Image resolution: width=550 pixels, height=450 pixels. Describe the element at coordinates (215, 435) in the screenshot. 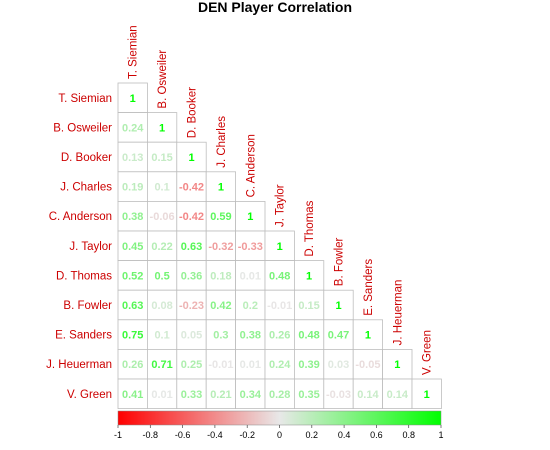

I see `scale-tick-label: -0.4` at that location.